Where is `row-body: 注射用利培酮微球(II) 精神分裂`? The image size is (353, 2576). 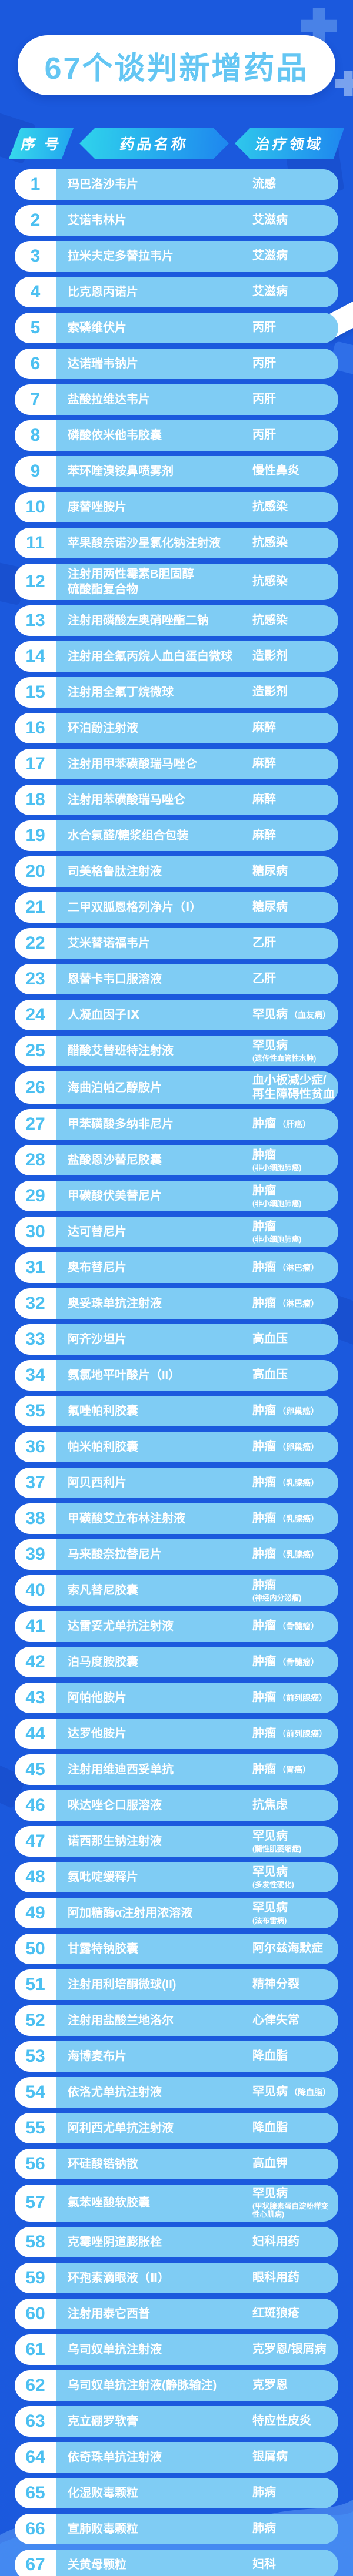 row-body: 注射用利培酮微球(II) 精神分裂 is located at coordinates (197, 1985).